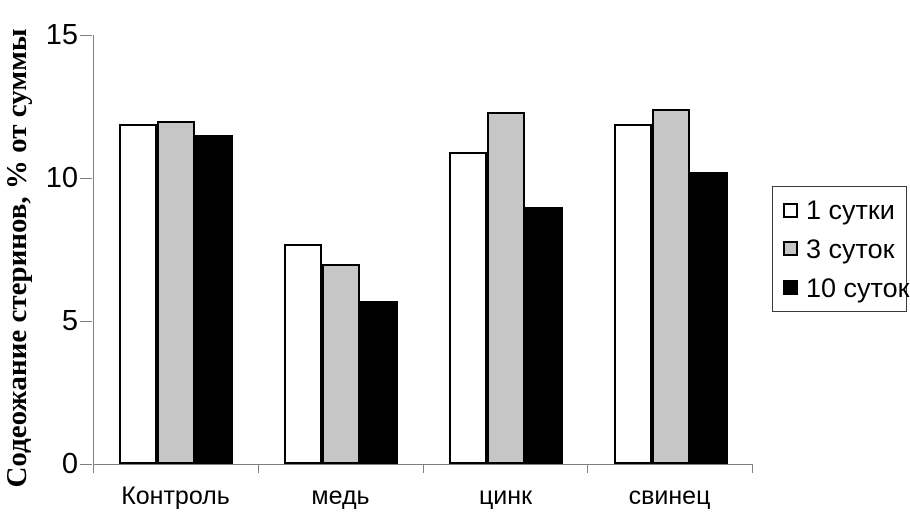 The height and width of the screenshot is (516, 910). I want to click on legend-label: 1 сутки, so click(850, 210).